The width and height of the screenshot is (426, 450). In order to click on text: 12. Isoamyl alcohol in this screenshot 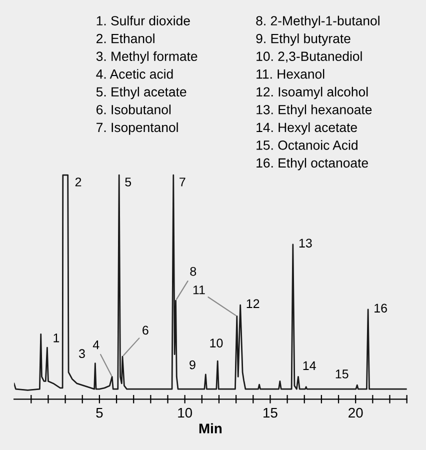, I will do `click(312, 93)`.